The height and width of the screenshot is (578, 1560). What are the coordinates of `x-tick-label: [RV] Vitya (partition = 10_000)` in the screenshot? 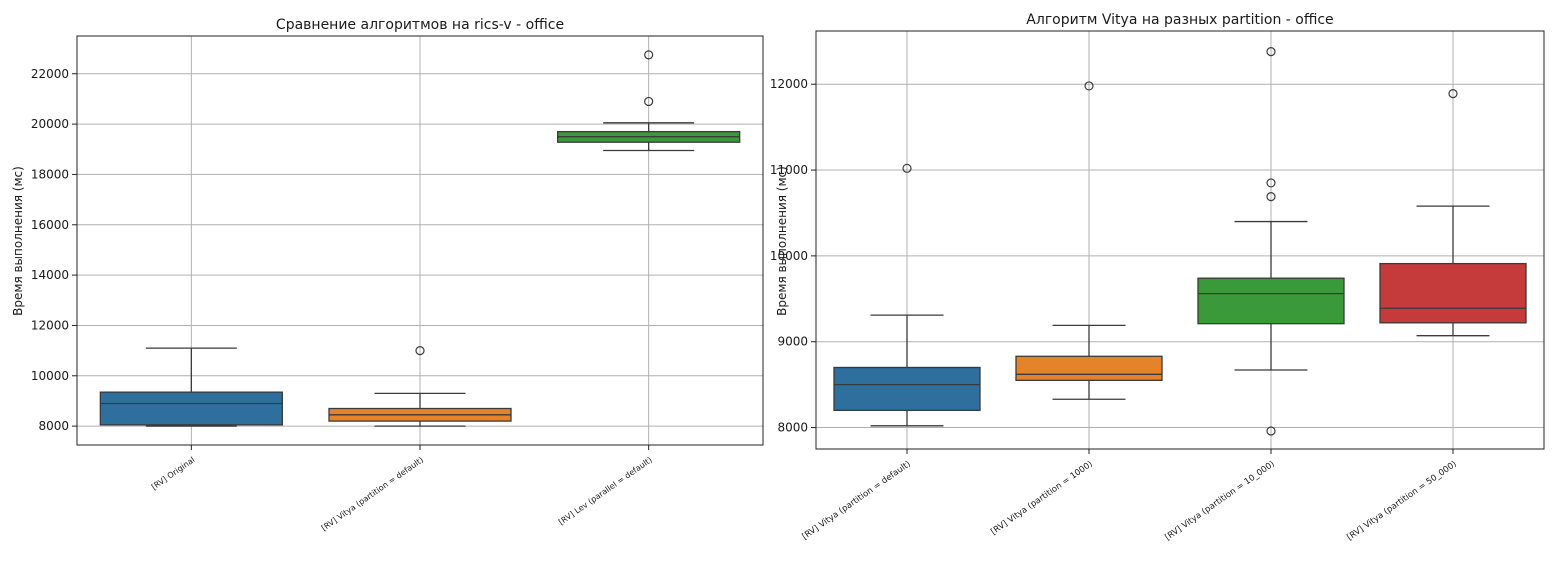 It's located at (1219, 501).